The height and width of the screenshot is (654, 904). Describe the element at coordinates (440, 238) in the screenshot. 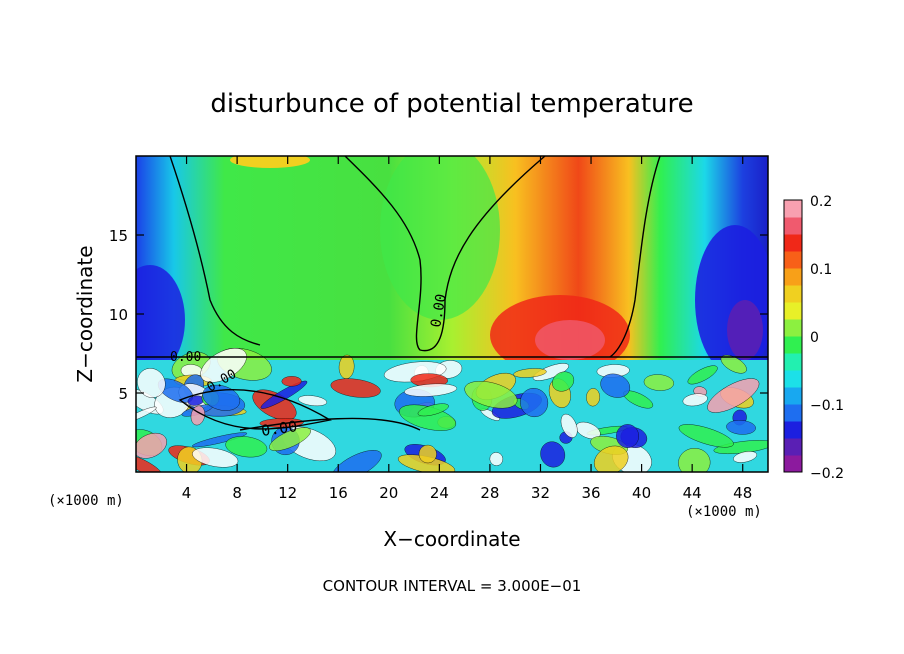

I see `green-plume` at that location.